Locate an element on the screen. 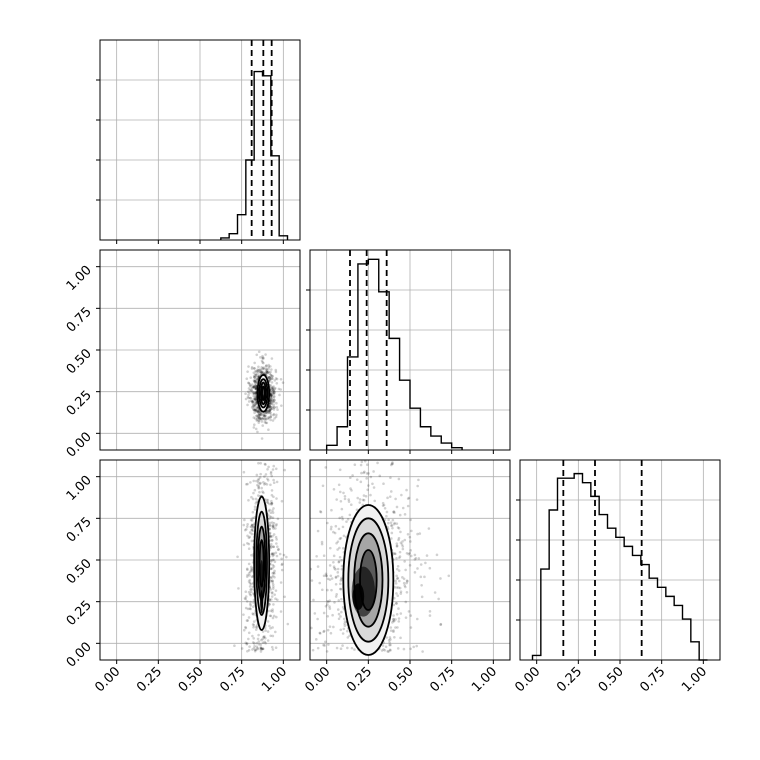 This screenshot has height=760, width=760. y-tick-label: 0.75 is located at coordinates (79, 530).